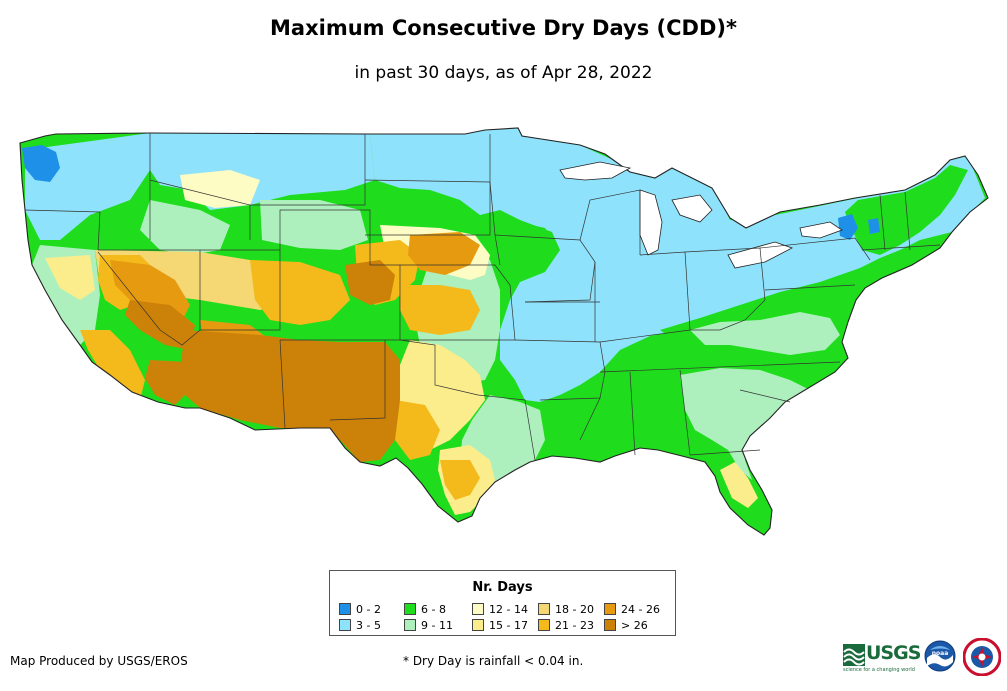  I want to click on legend-item-6-8: 6 - 8, so click(425, 609).